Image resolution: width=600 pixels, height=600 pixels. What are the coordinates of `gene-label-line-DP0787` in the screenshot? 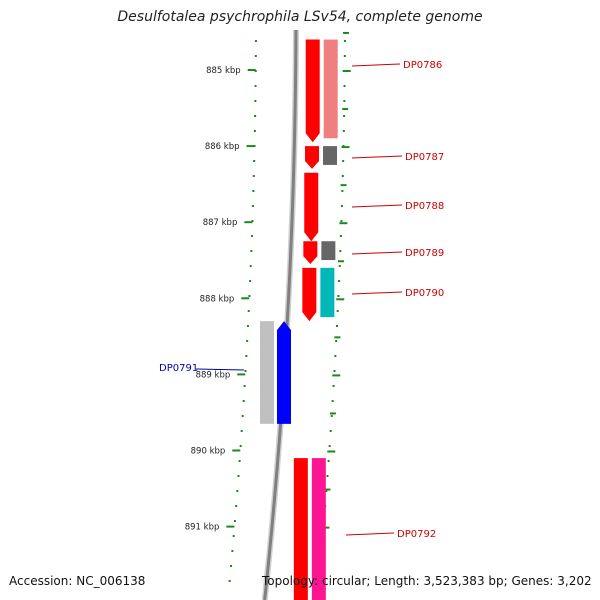 It's located at (377, 157).